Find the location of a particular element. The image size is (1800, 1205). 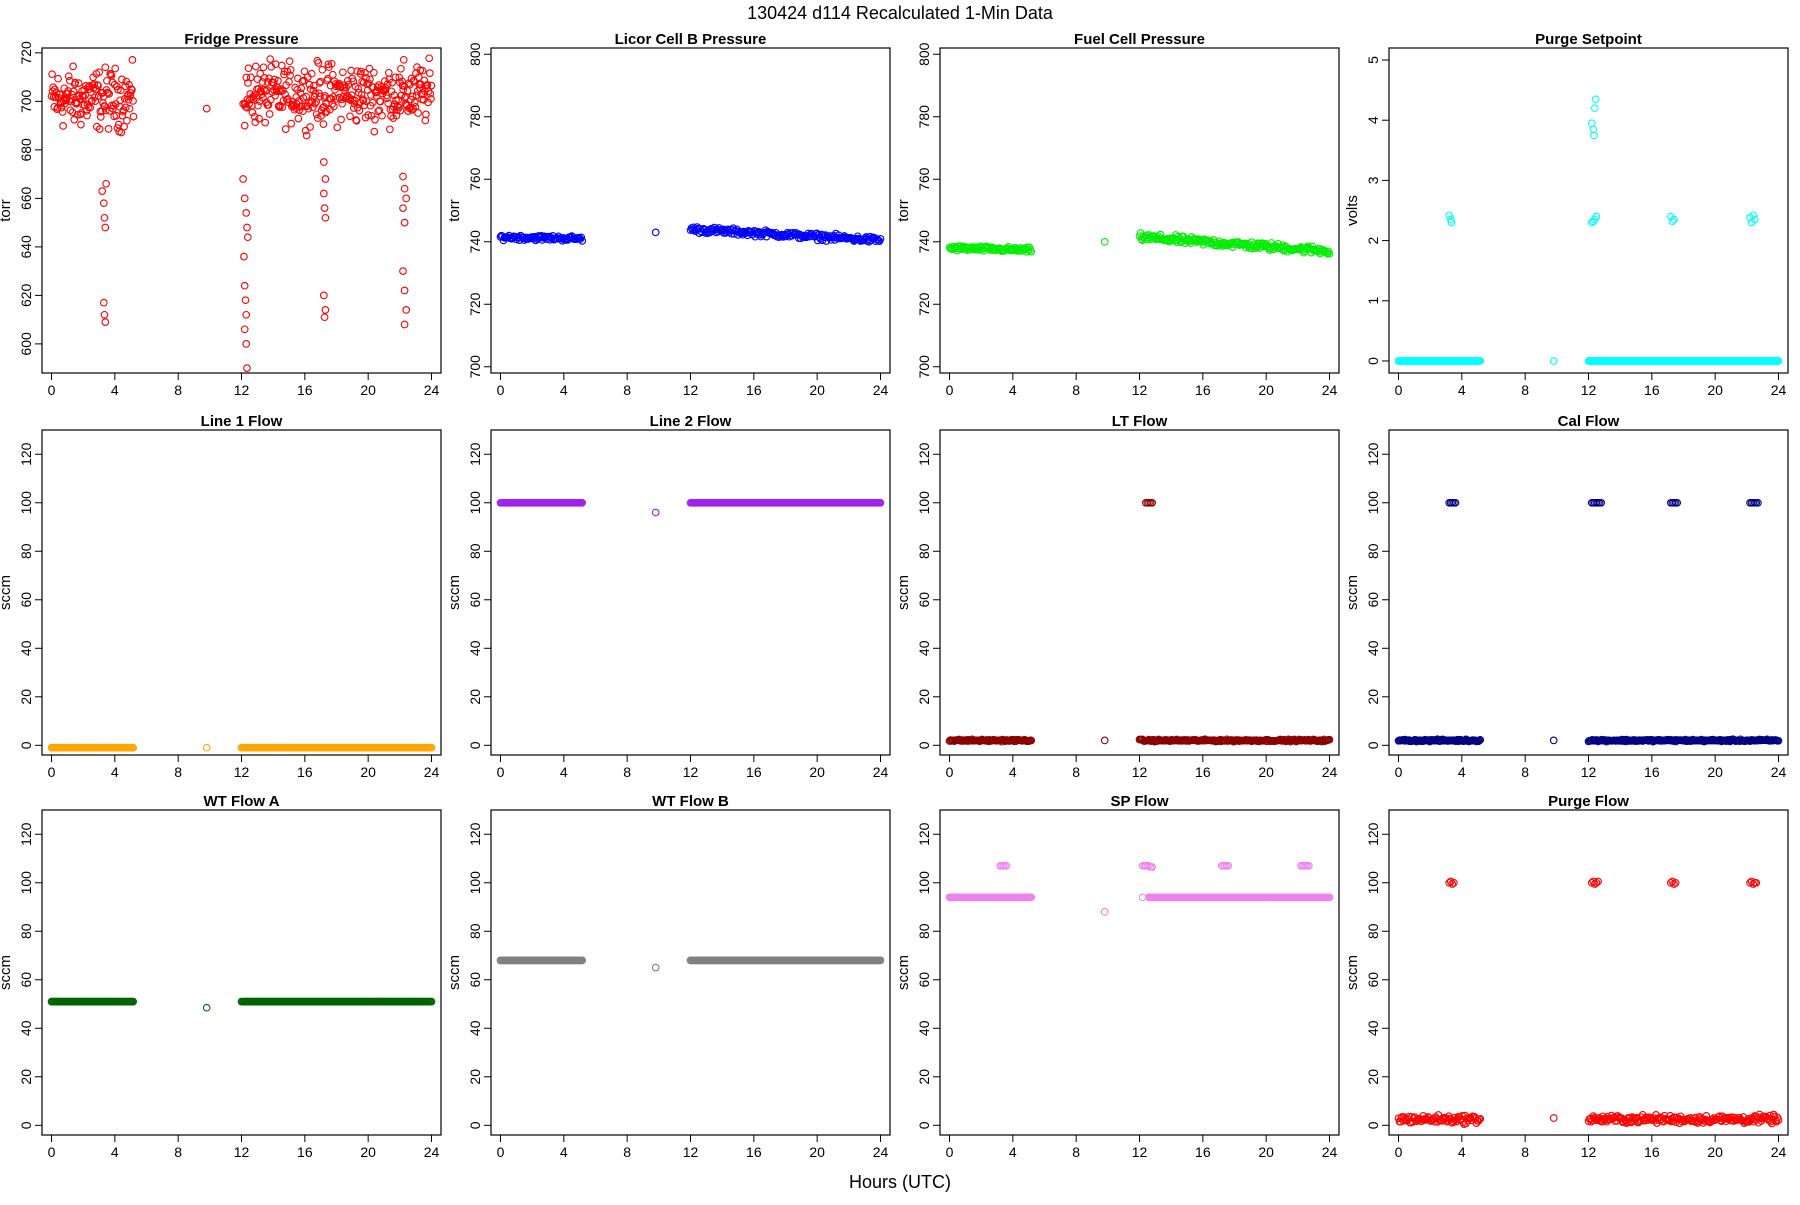

chart-wt-flow-b-x-tick-label: 4 is located at coordinates (564, 1152).